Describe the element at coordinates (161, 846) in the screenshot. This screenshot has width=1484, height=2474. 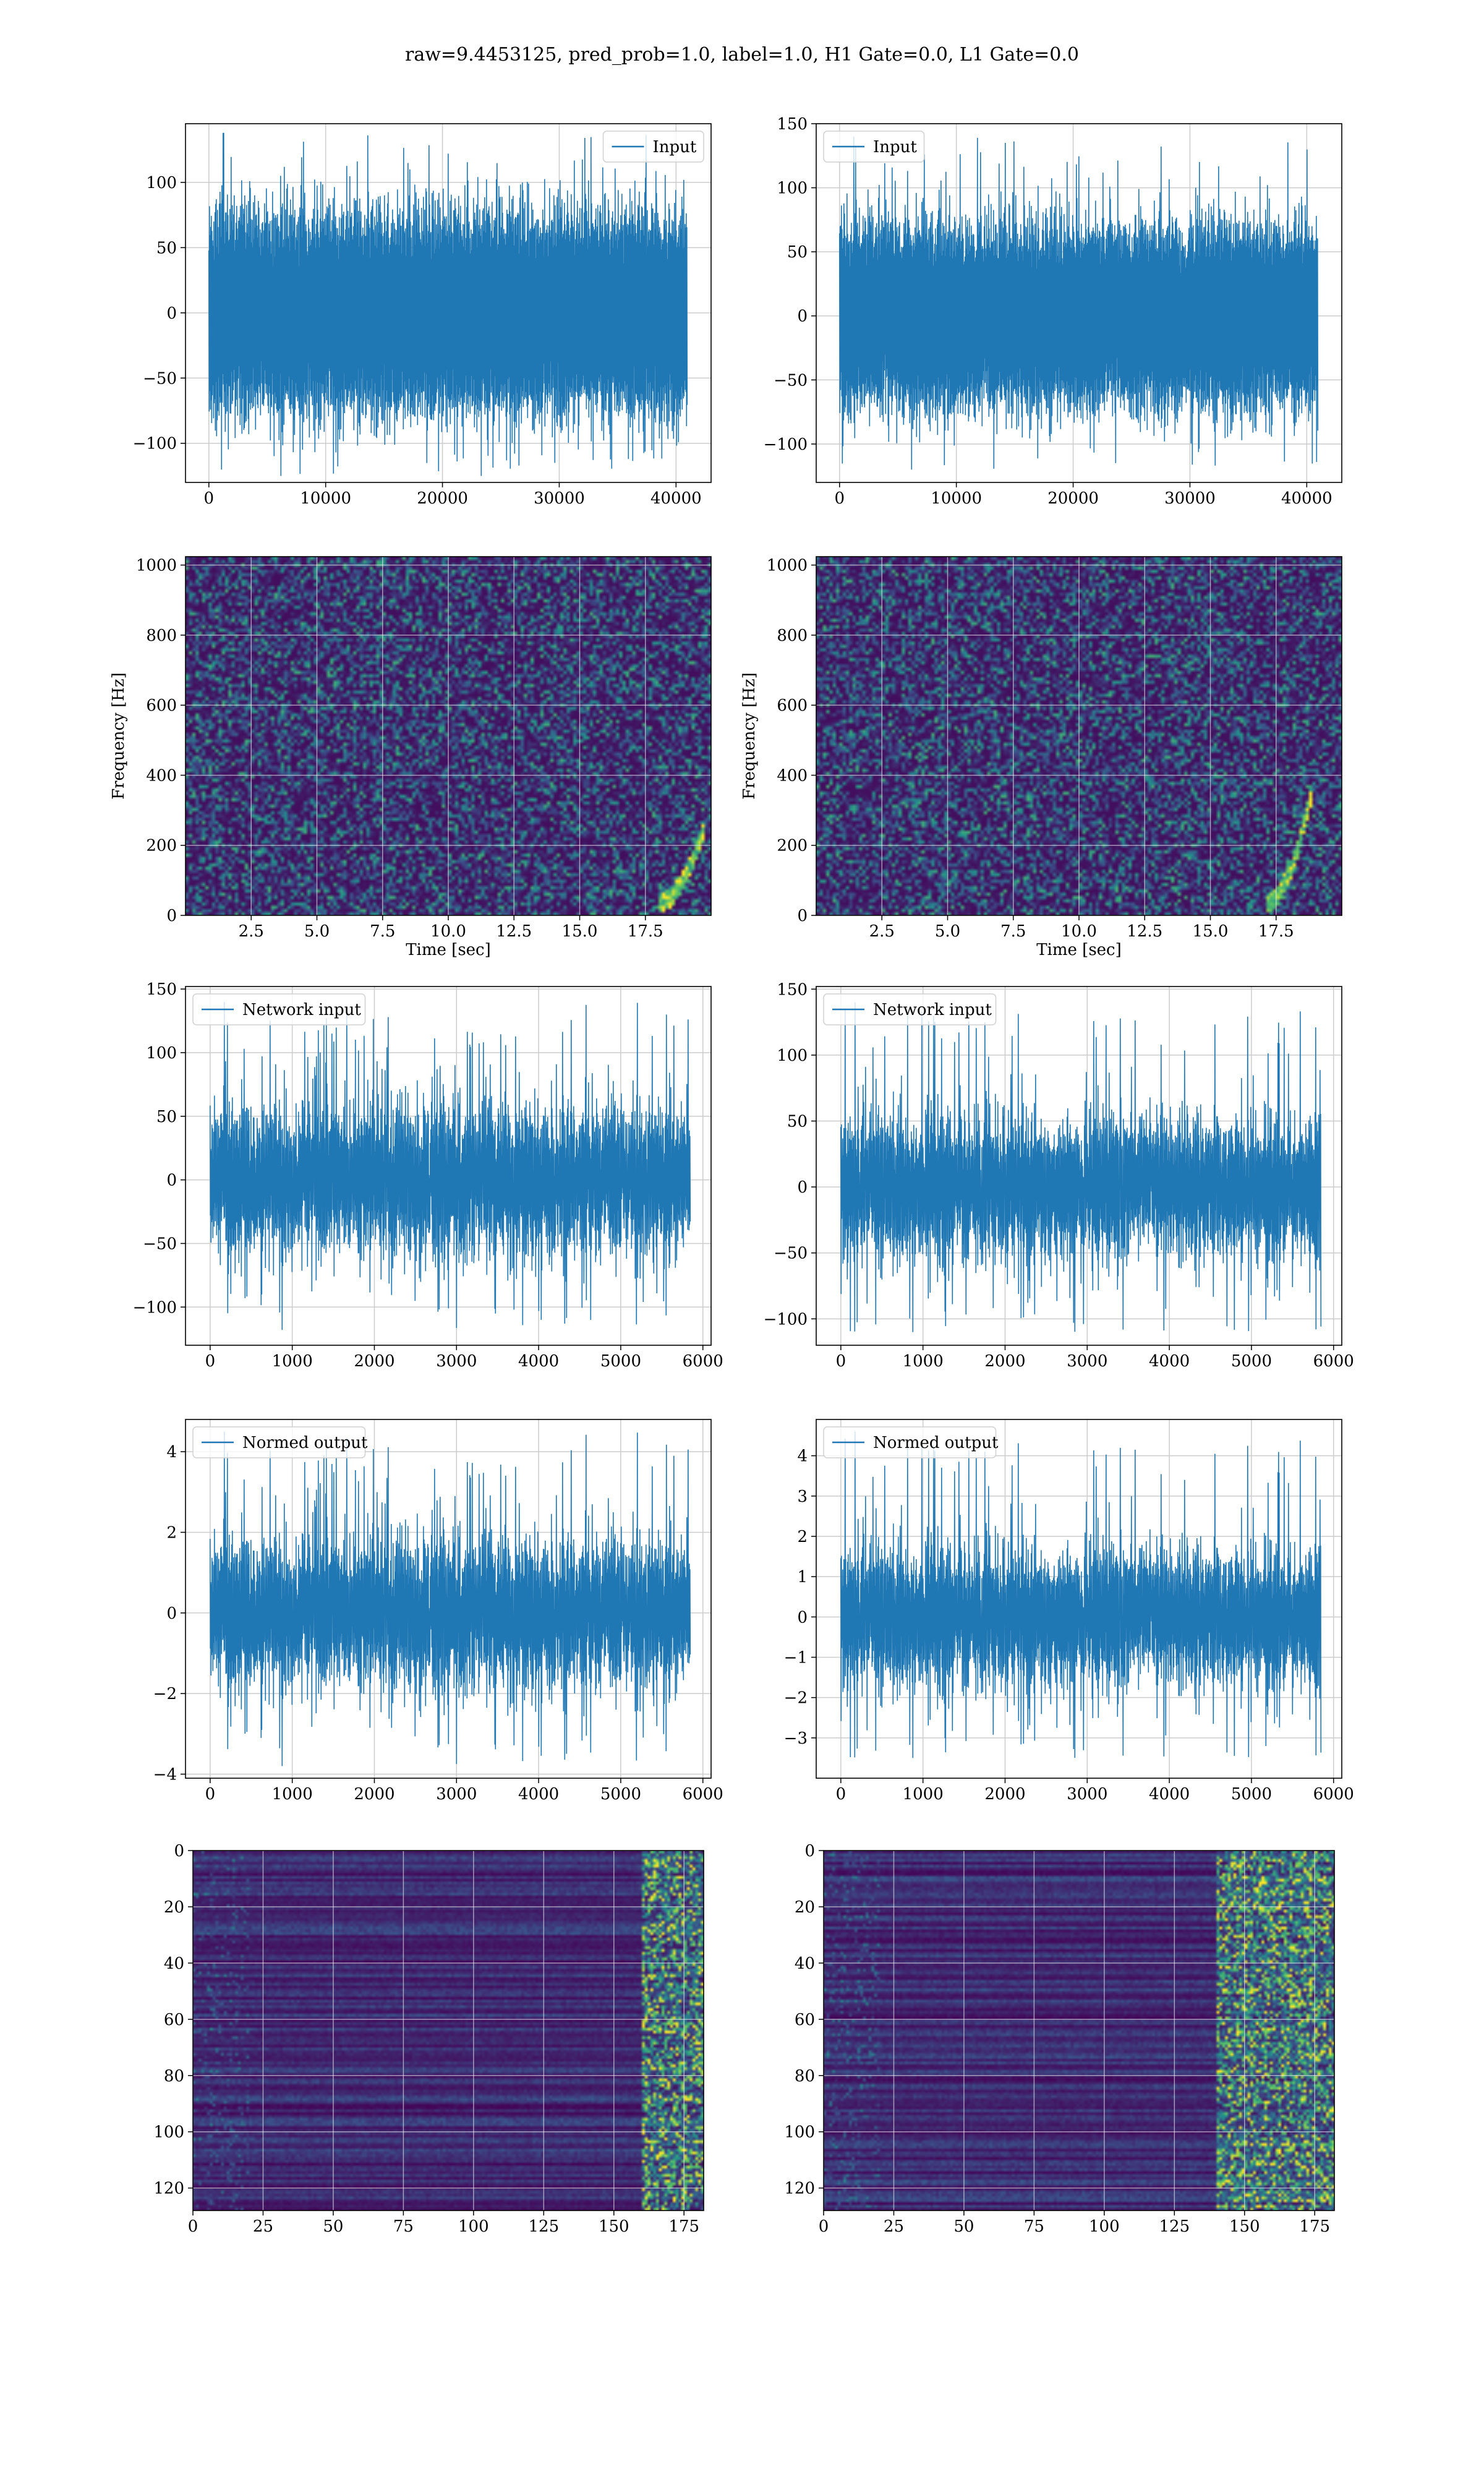
I see `y-tick-label: 200` at that location.